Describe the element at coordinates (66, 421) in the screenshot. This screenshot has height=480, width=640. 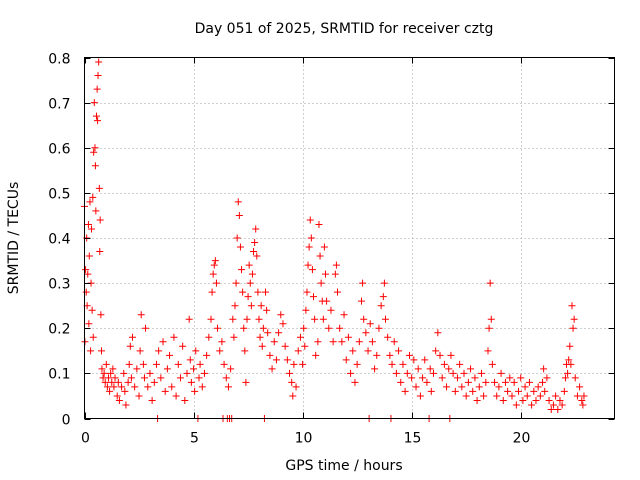
I see `y-tick-label: 0` at that location.